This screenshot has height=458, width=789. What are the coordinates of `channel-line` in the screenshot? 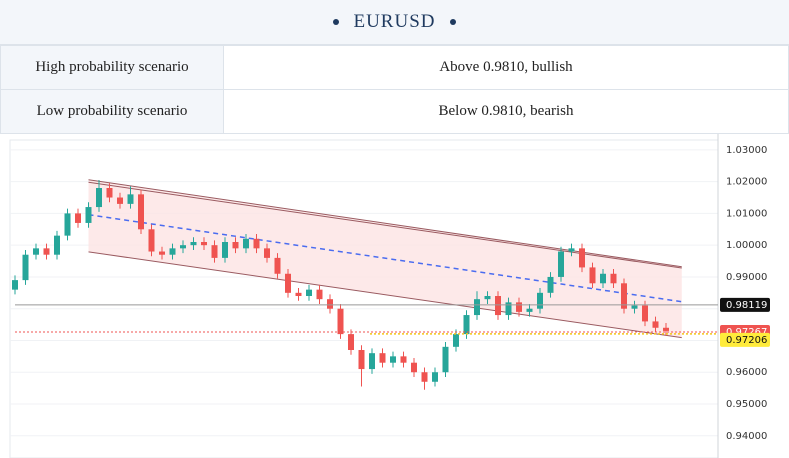 It's located at (385, 295).